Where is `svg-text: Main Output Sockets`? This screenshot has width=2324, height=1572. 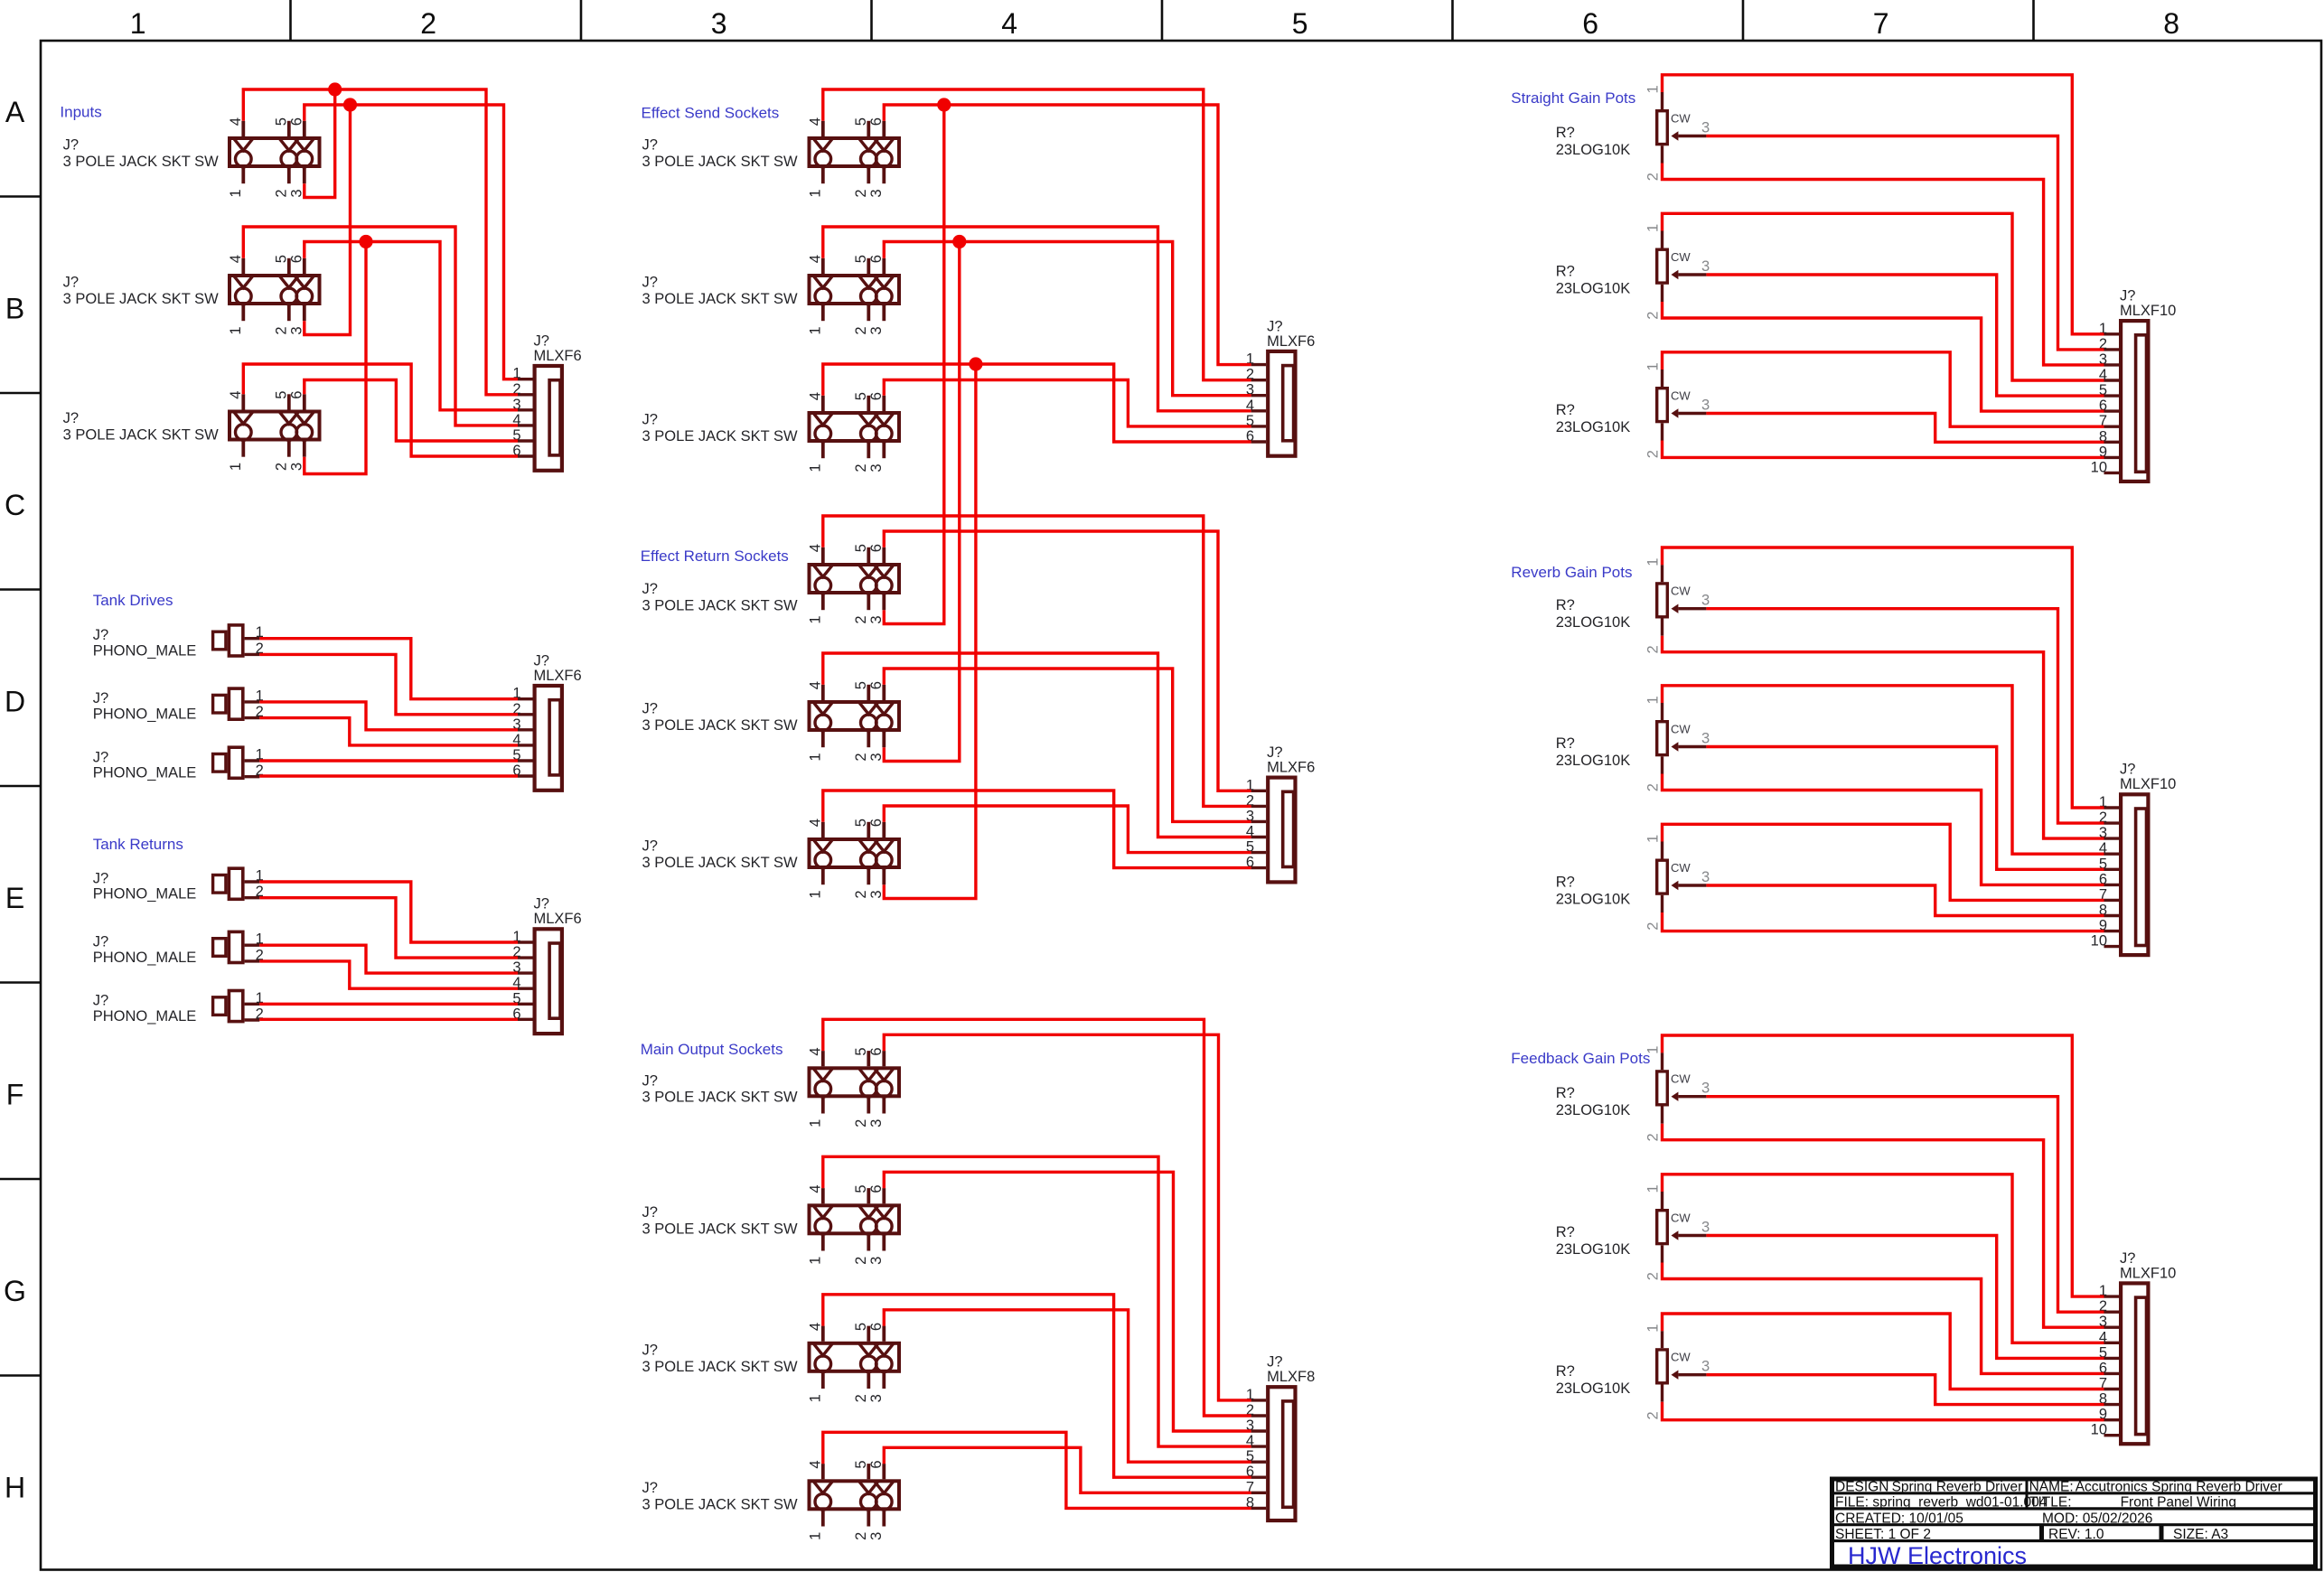 svg-text: Main Output Sockets is located at coordinates (712, 1049).